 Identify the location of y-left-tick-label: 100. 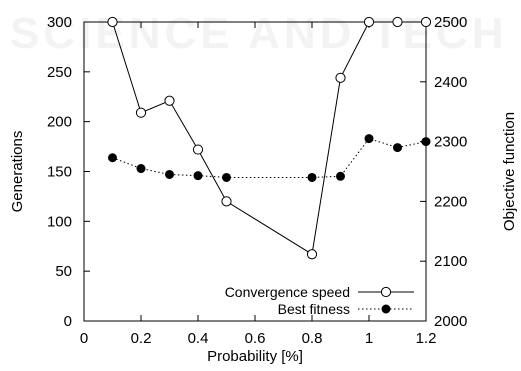
(59, 221).